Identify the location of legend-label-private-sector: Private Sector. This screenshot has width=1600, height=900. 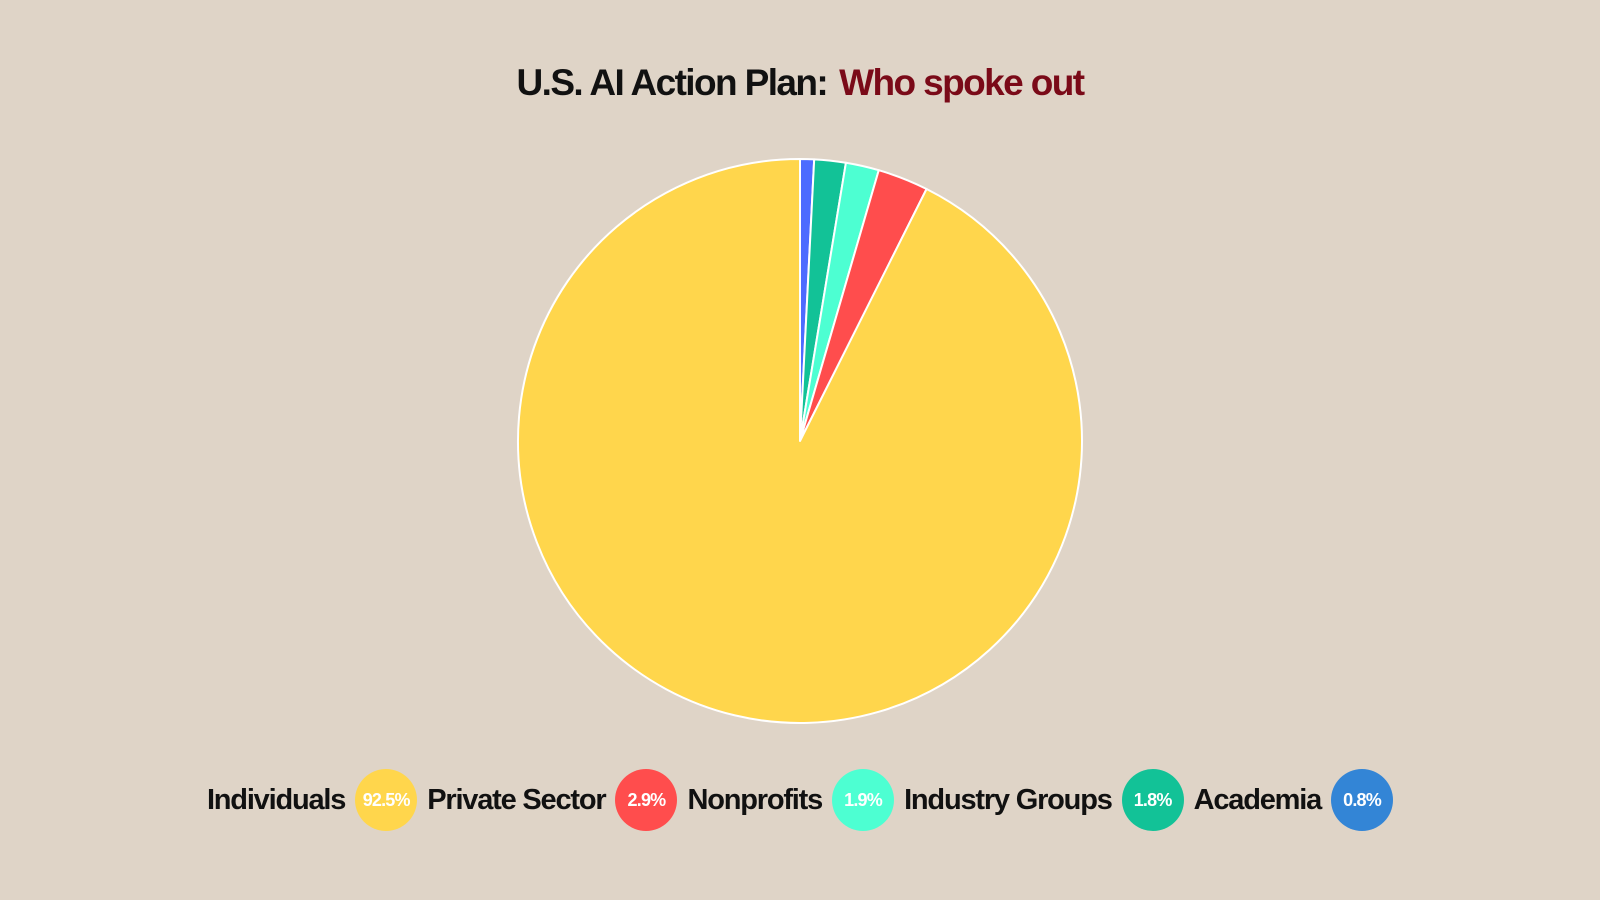
(516, 799).